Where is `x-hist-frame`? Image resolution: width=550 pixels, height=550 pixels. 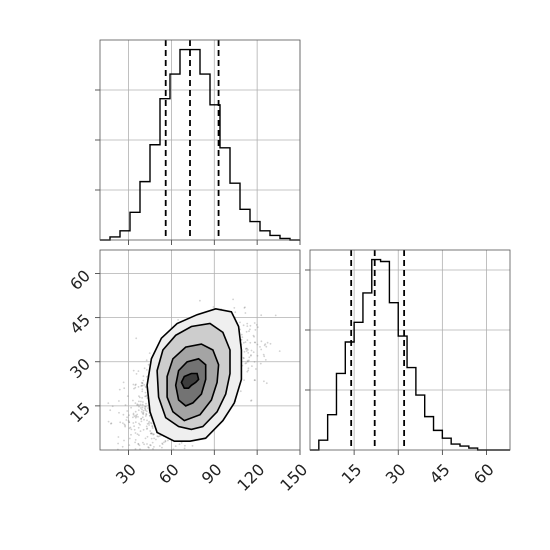
x-hist-frame is located at coordinates (200, 140).